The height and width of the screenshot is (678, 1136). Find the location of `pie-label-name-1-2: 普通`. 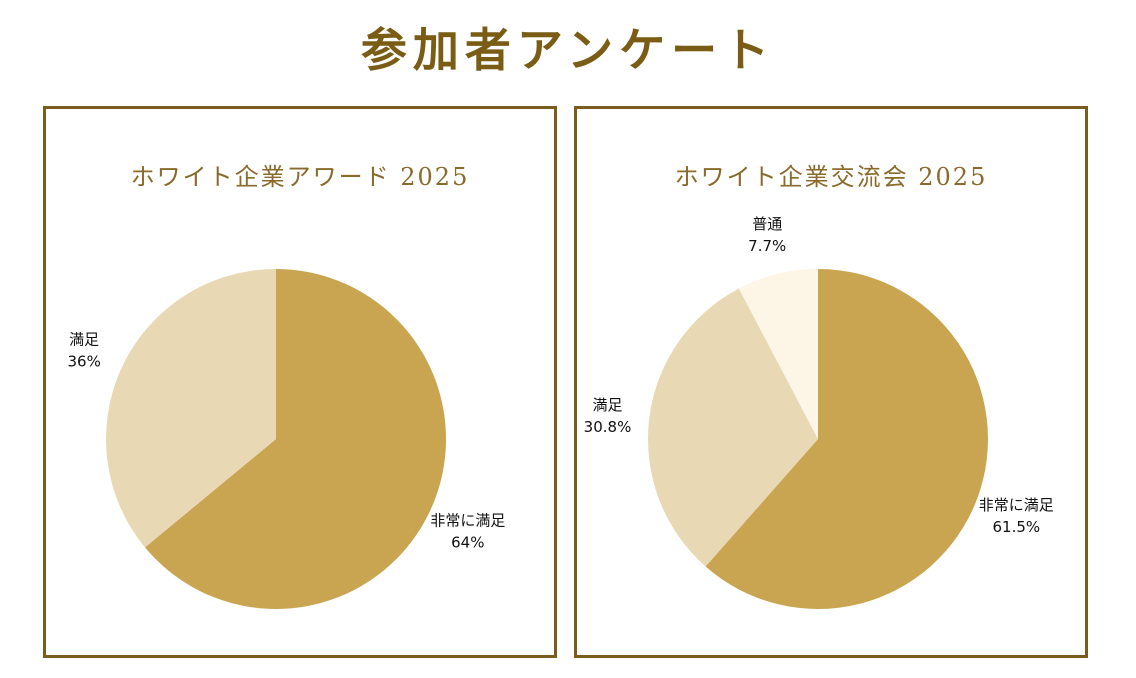

pie-label-name-1-2: 普通 is located at coordinates (767, 224).